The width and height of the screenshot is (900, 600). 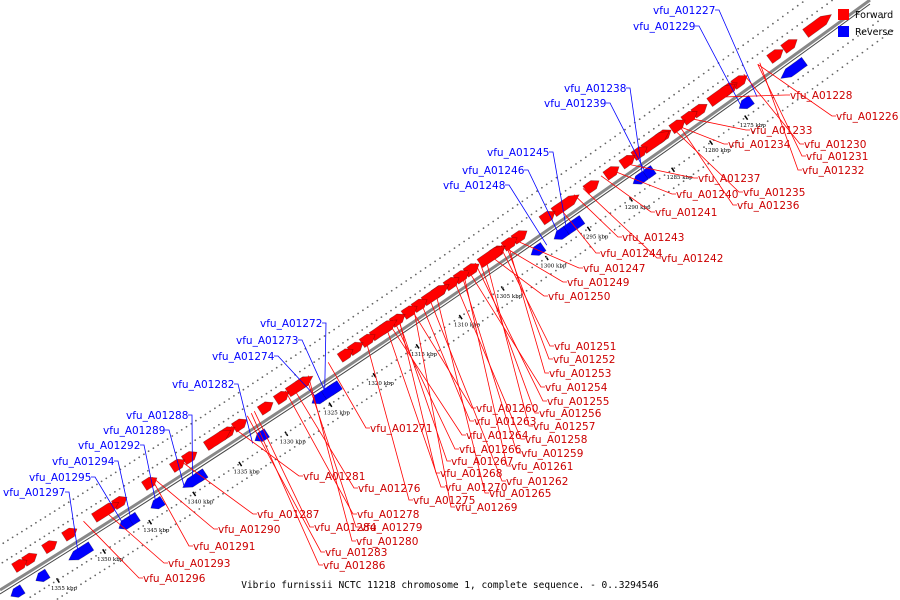 What do you see at coordinates (356, 553) in the screenshot?
I see `forward-gene-label: vfu_A01283` at bounding box center [356, 553].